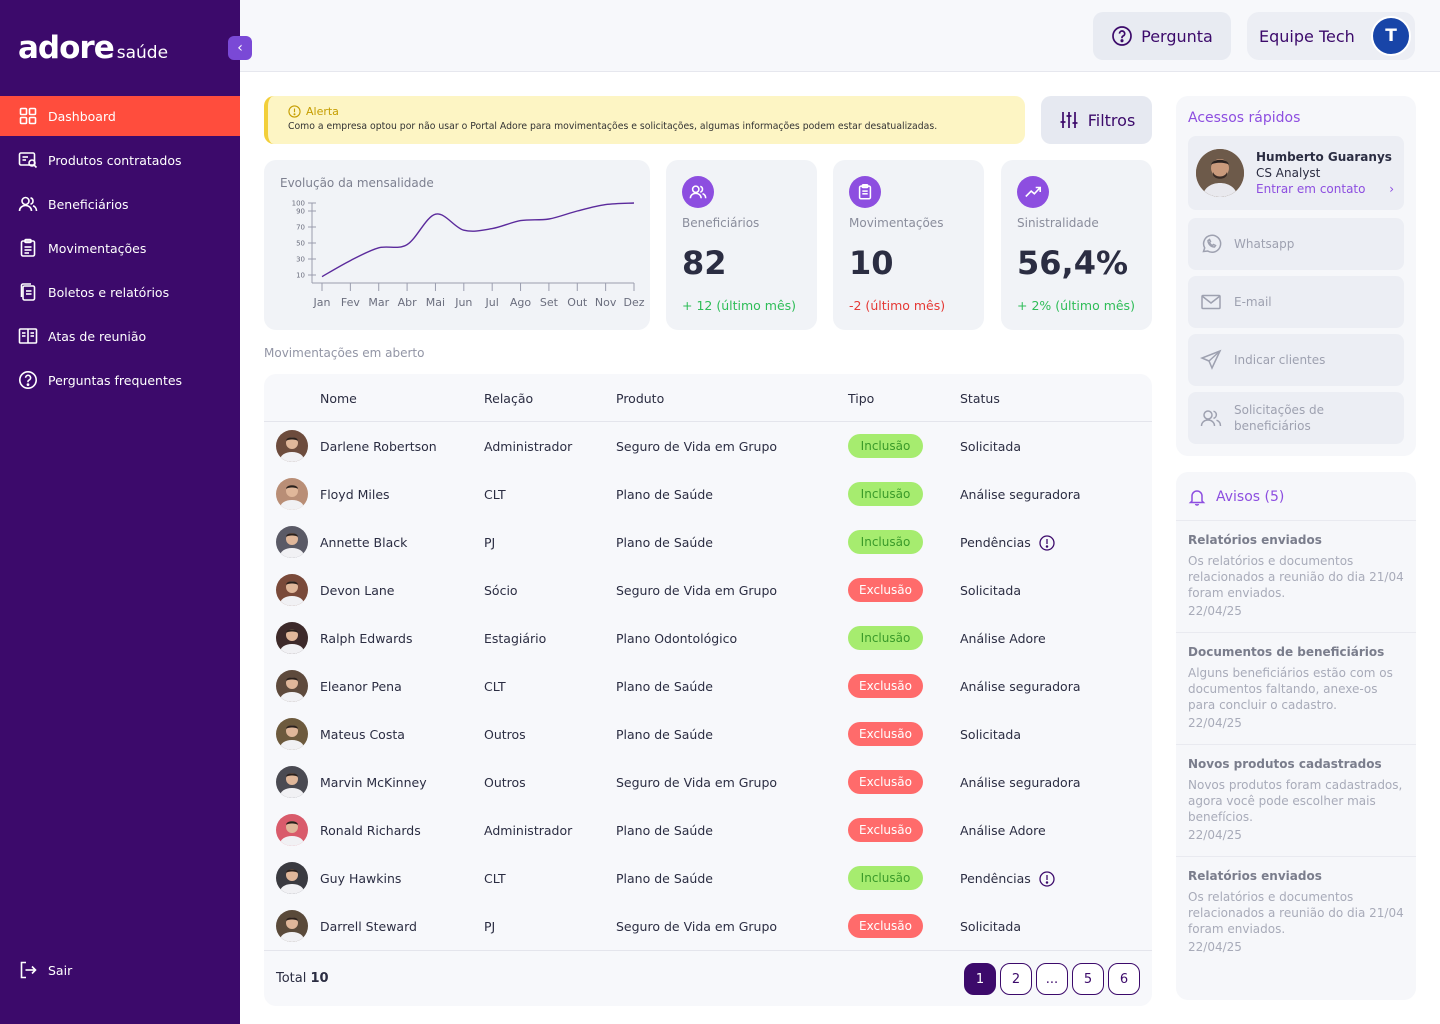 The image size is (1440, 1024). I want to click on sidebar-item-movimentacoes: Movimentações, so click(120, 248).